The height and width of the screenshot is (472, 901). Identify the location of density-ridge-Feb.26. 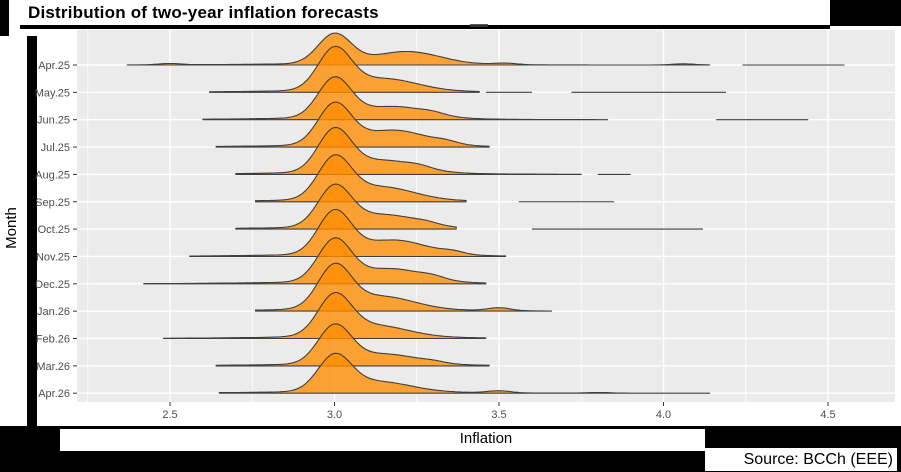
(324, 315).